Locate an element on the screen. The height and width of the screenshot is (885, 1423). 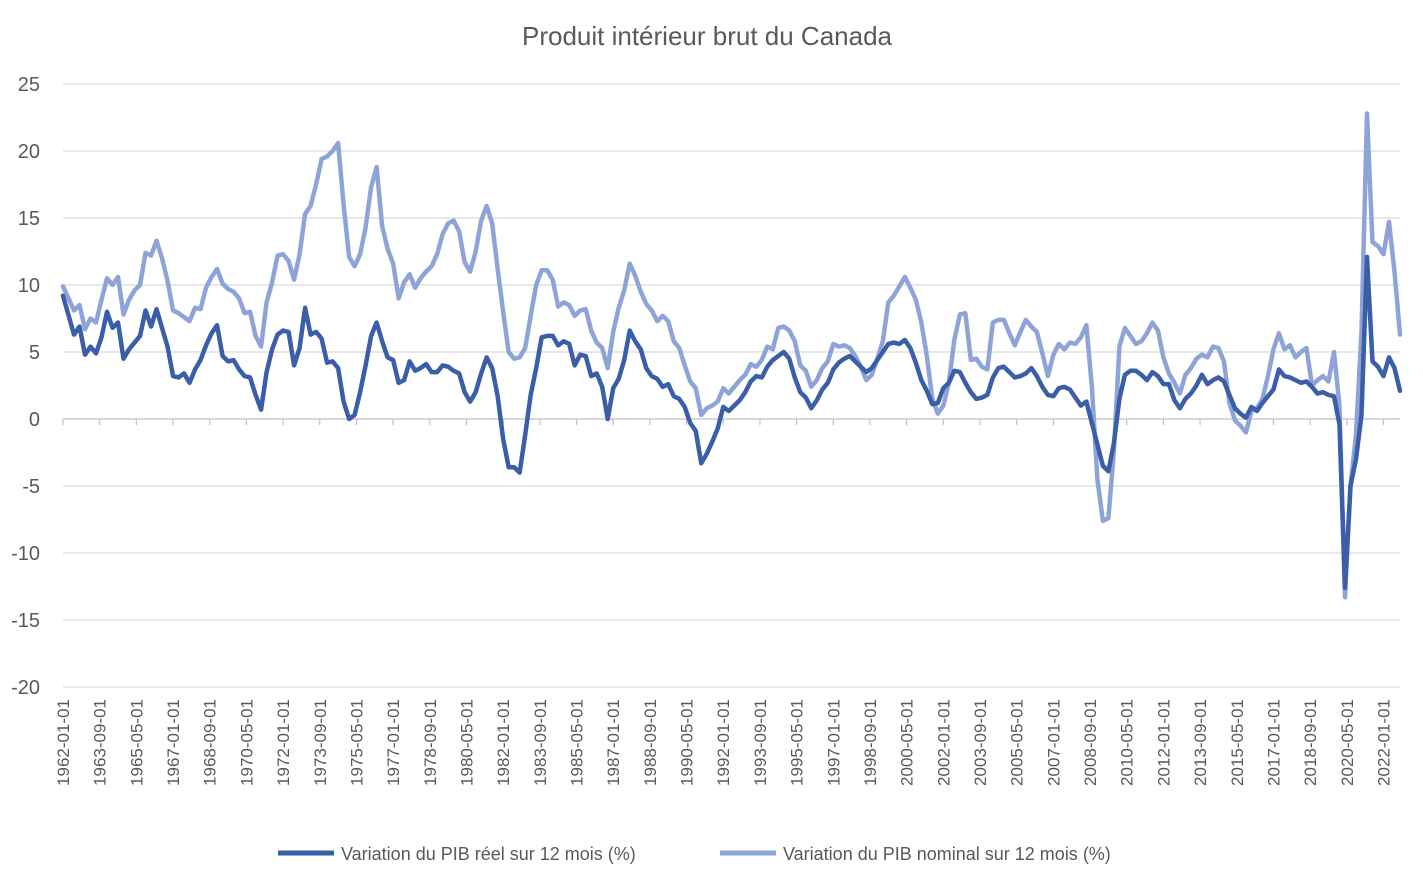
x-tick-label: 1985-05-01 is located at coordinates (577, 742).